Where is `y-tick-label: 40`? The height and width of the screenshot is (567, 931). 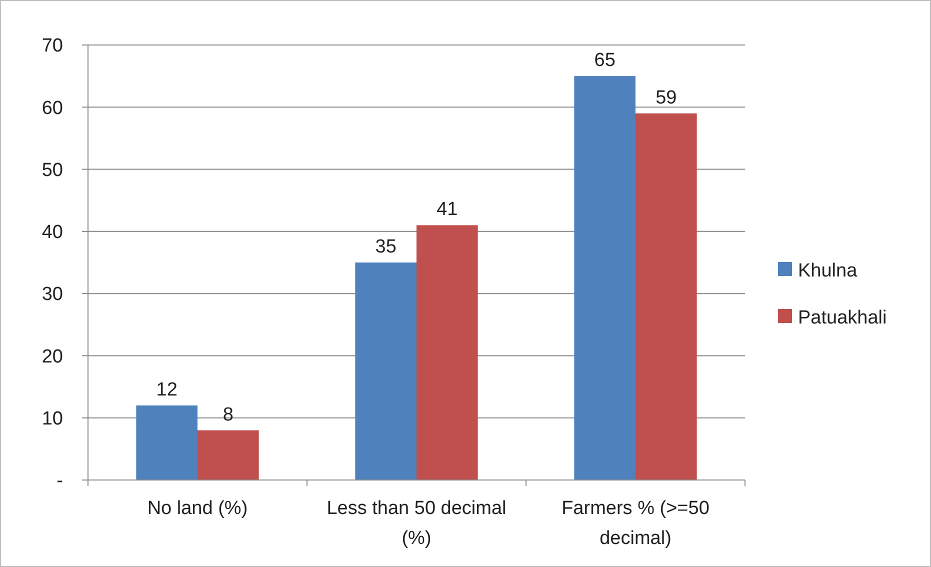
y-tick-label: 40 is located at coordinates (52, 233).